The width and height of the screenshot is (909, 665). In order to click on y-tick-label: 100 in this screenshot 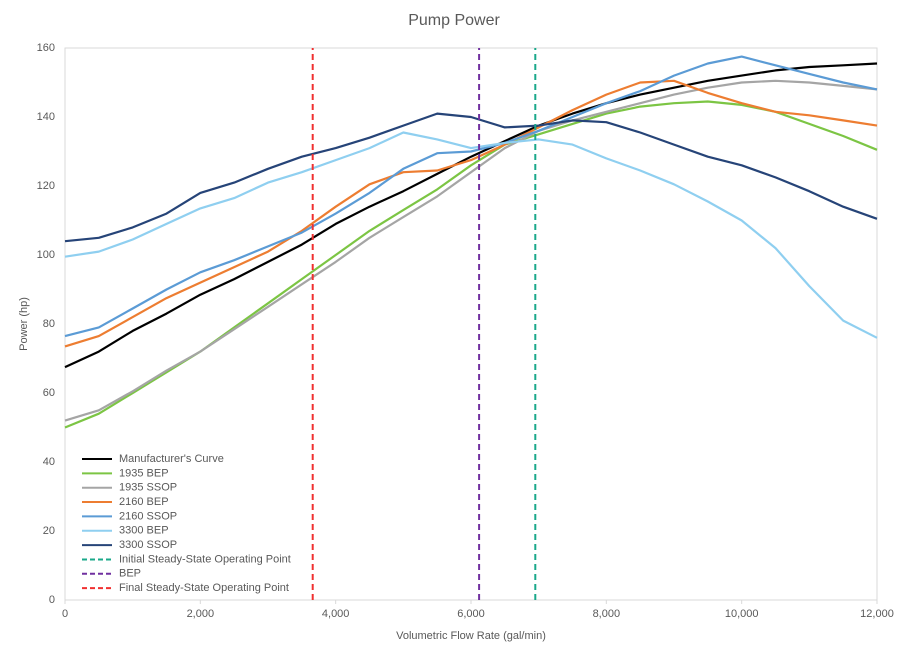, I will do `click(46, 255)`.